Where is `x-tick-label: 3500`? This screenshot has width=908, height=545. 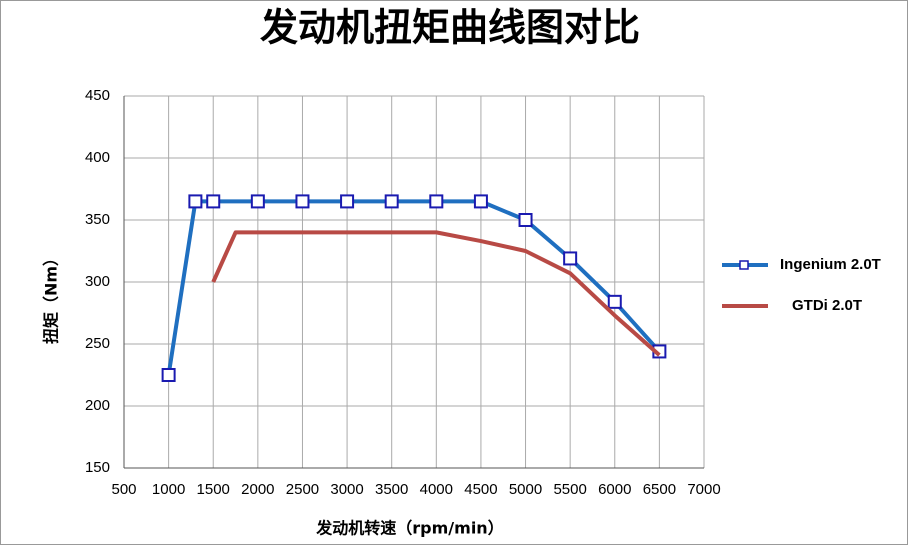
x-tick-label: 3500 is located at coordinates (391, 489).